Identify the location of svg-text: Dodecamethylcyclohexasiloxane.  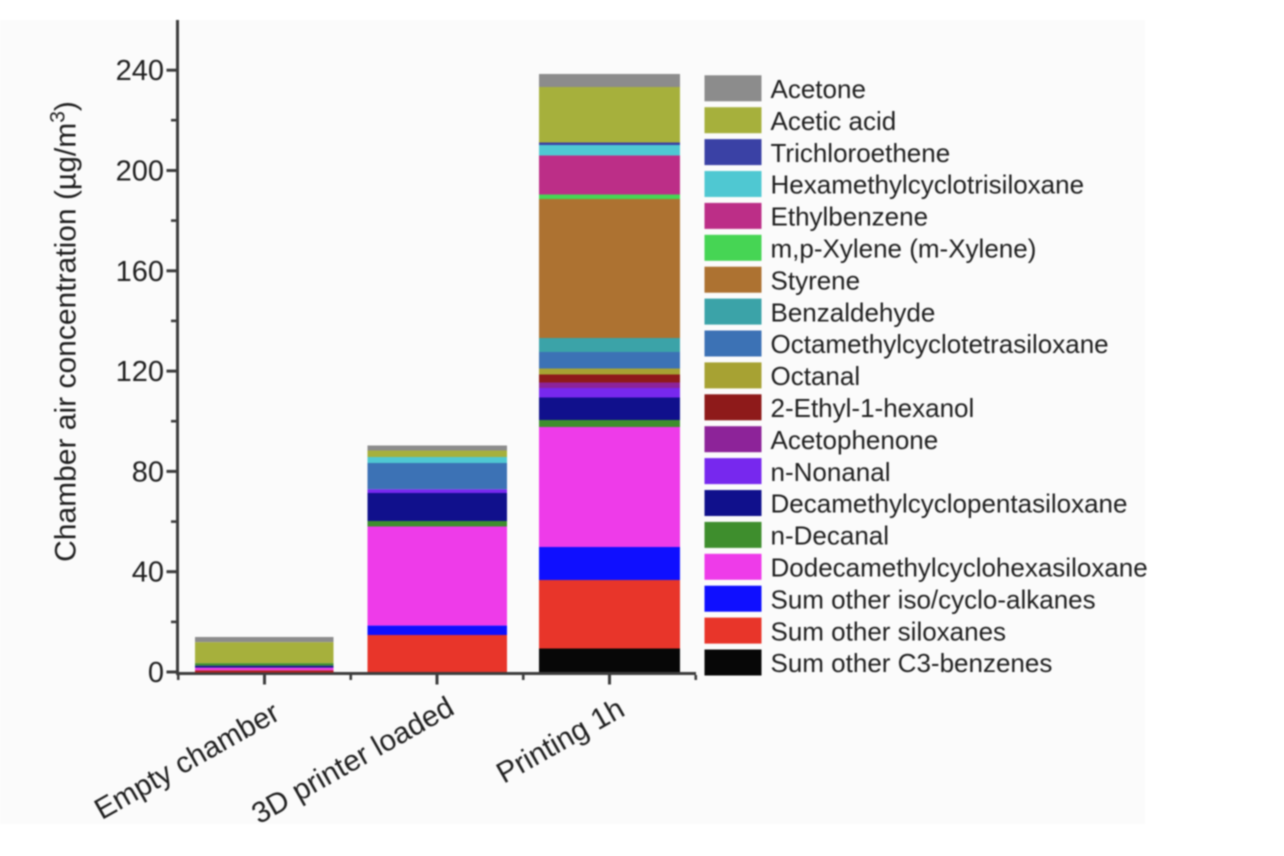
(959, 568).